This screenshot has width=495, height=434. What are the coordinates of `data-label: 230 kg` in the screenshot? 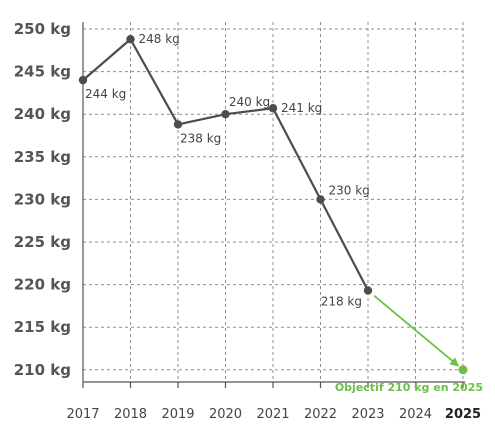 It's located at (349, 190).